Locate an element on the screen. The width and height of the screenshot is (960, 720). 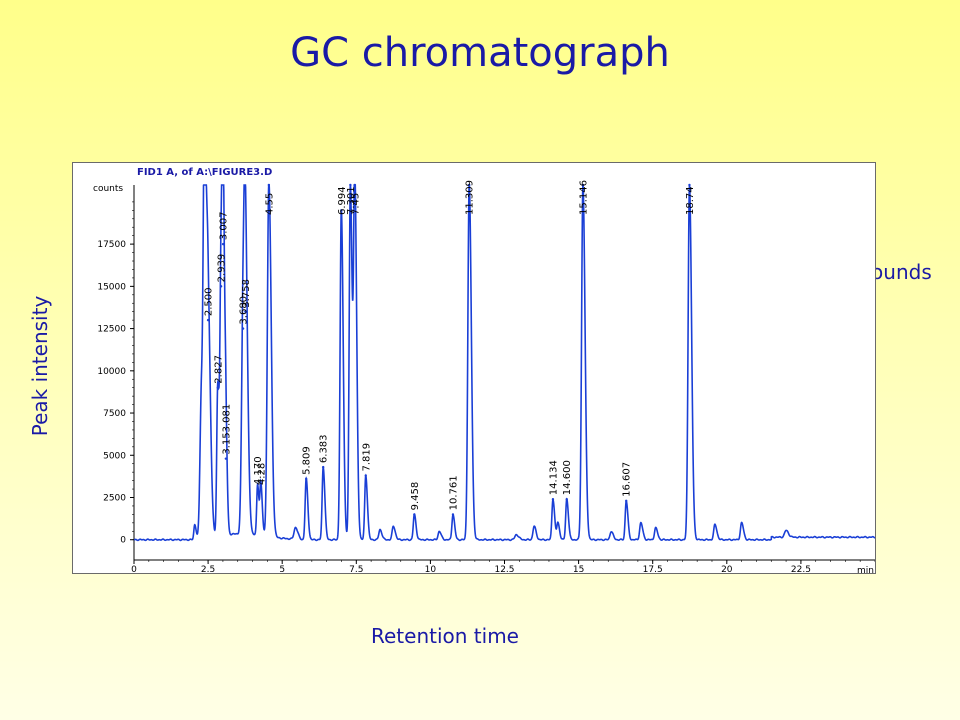
peak-label: 14.600 is located at coordinates (567, 477).